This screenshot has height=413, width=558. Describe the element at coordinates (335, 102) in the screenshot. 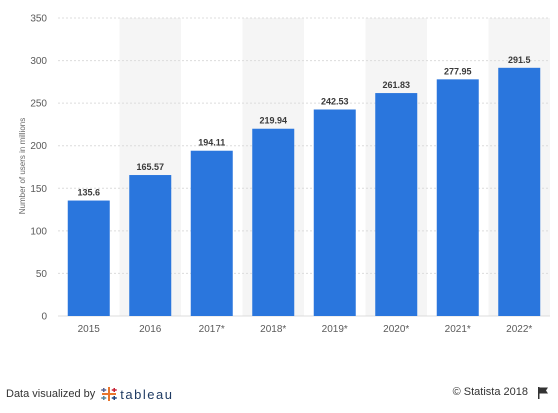

I see `bar-value-label: 242.53` at that location.